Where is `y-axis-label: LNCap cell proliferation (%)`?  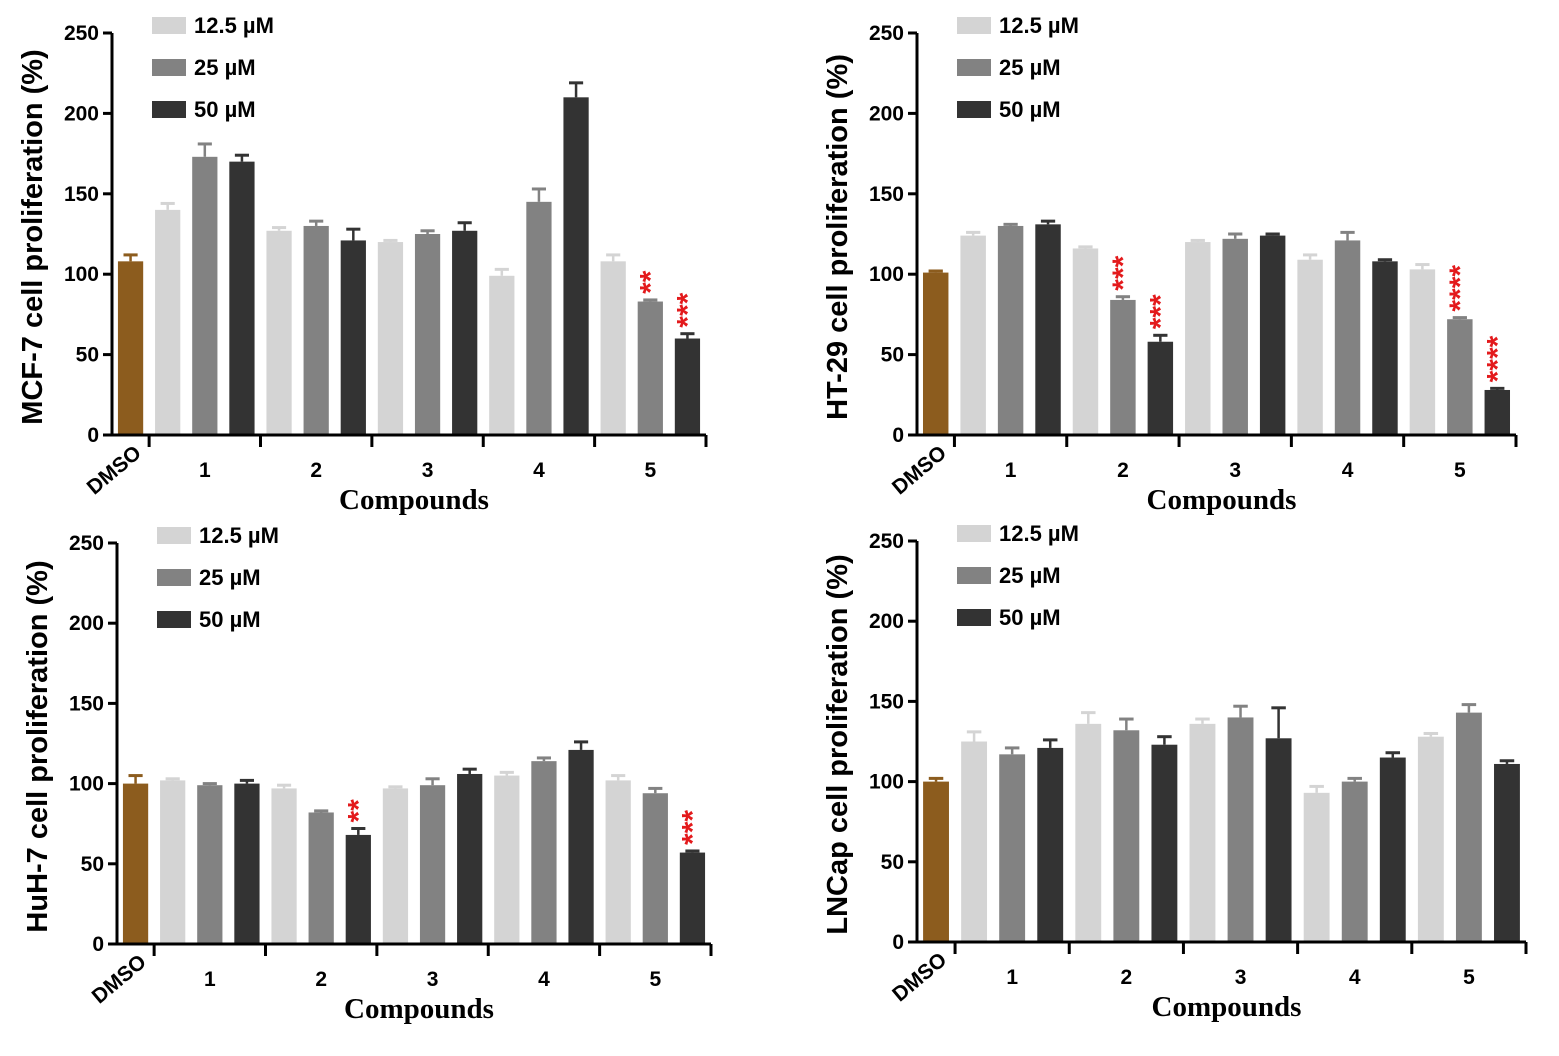 y-axis-label: LNCap cell proliferation (%) is located at coordinates (838, 744).